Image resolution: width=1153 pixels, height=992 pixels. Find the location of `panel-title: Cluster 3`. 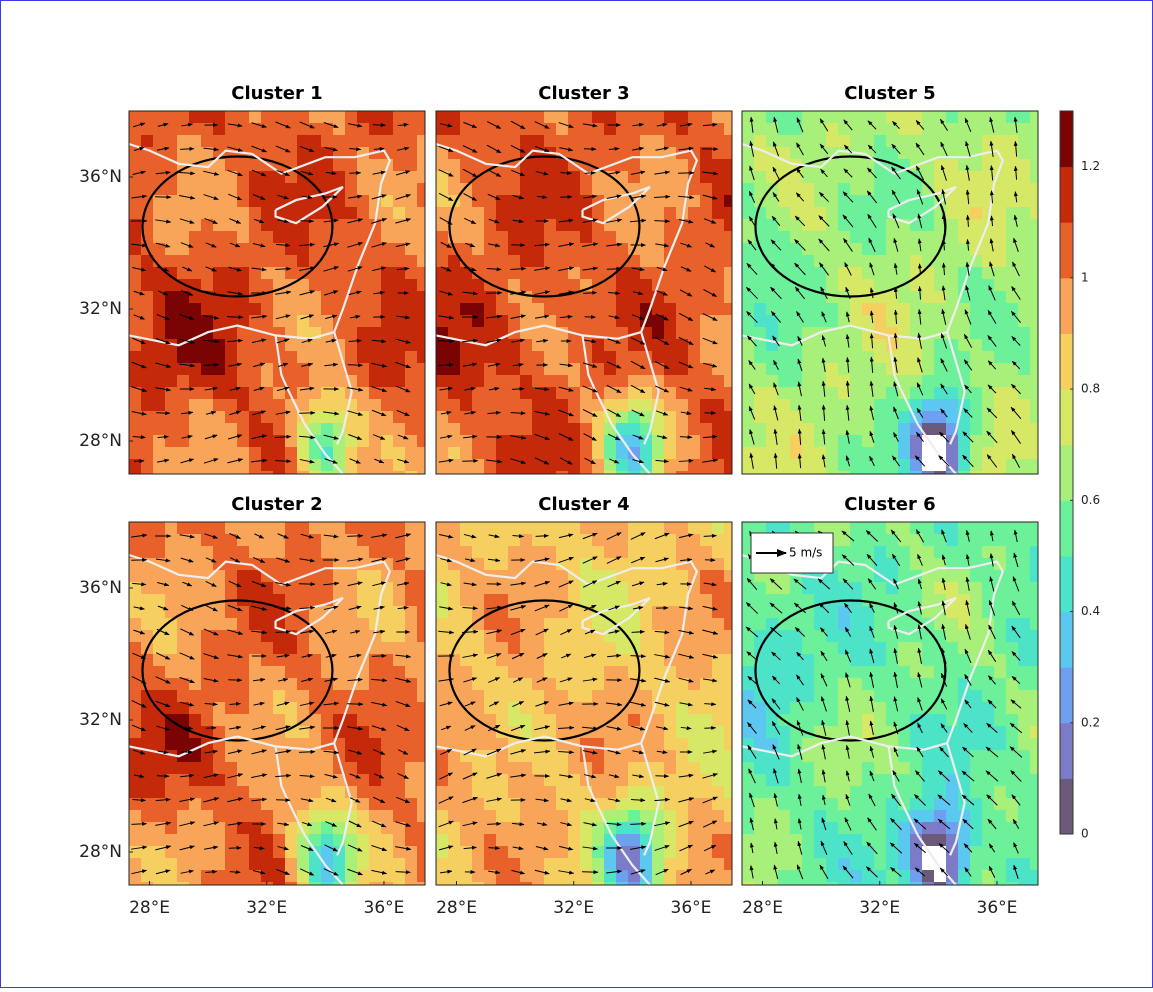

panel-title: Cluster 3 is located at coordinates (583, 93).